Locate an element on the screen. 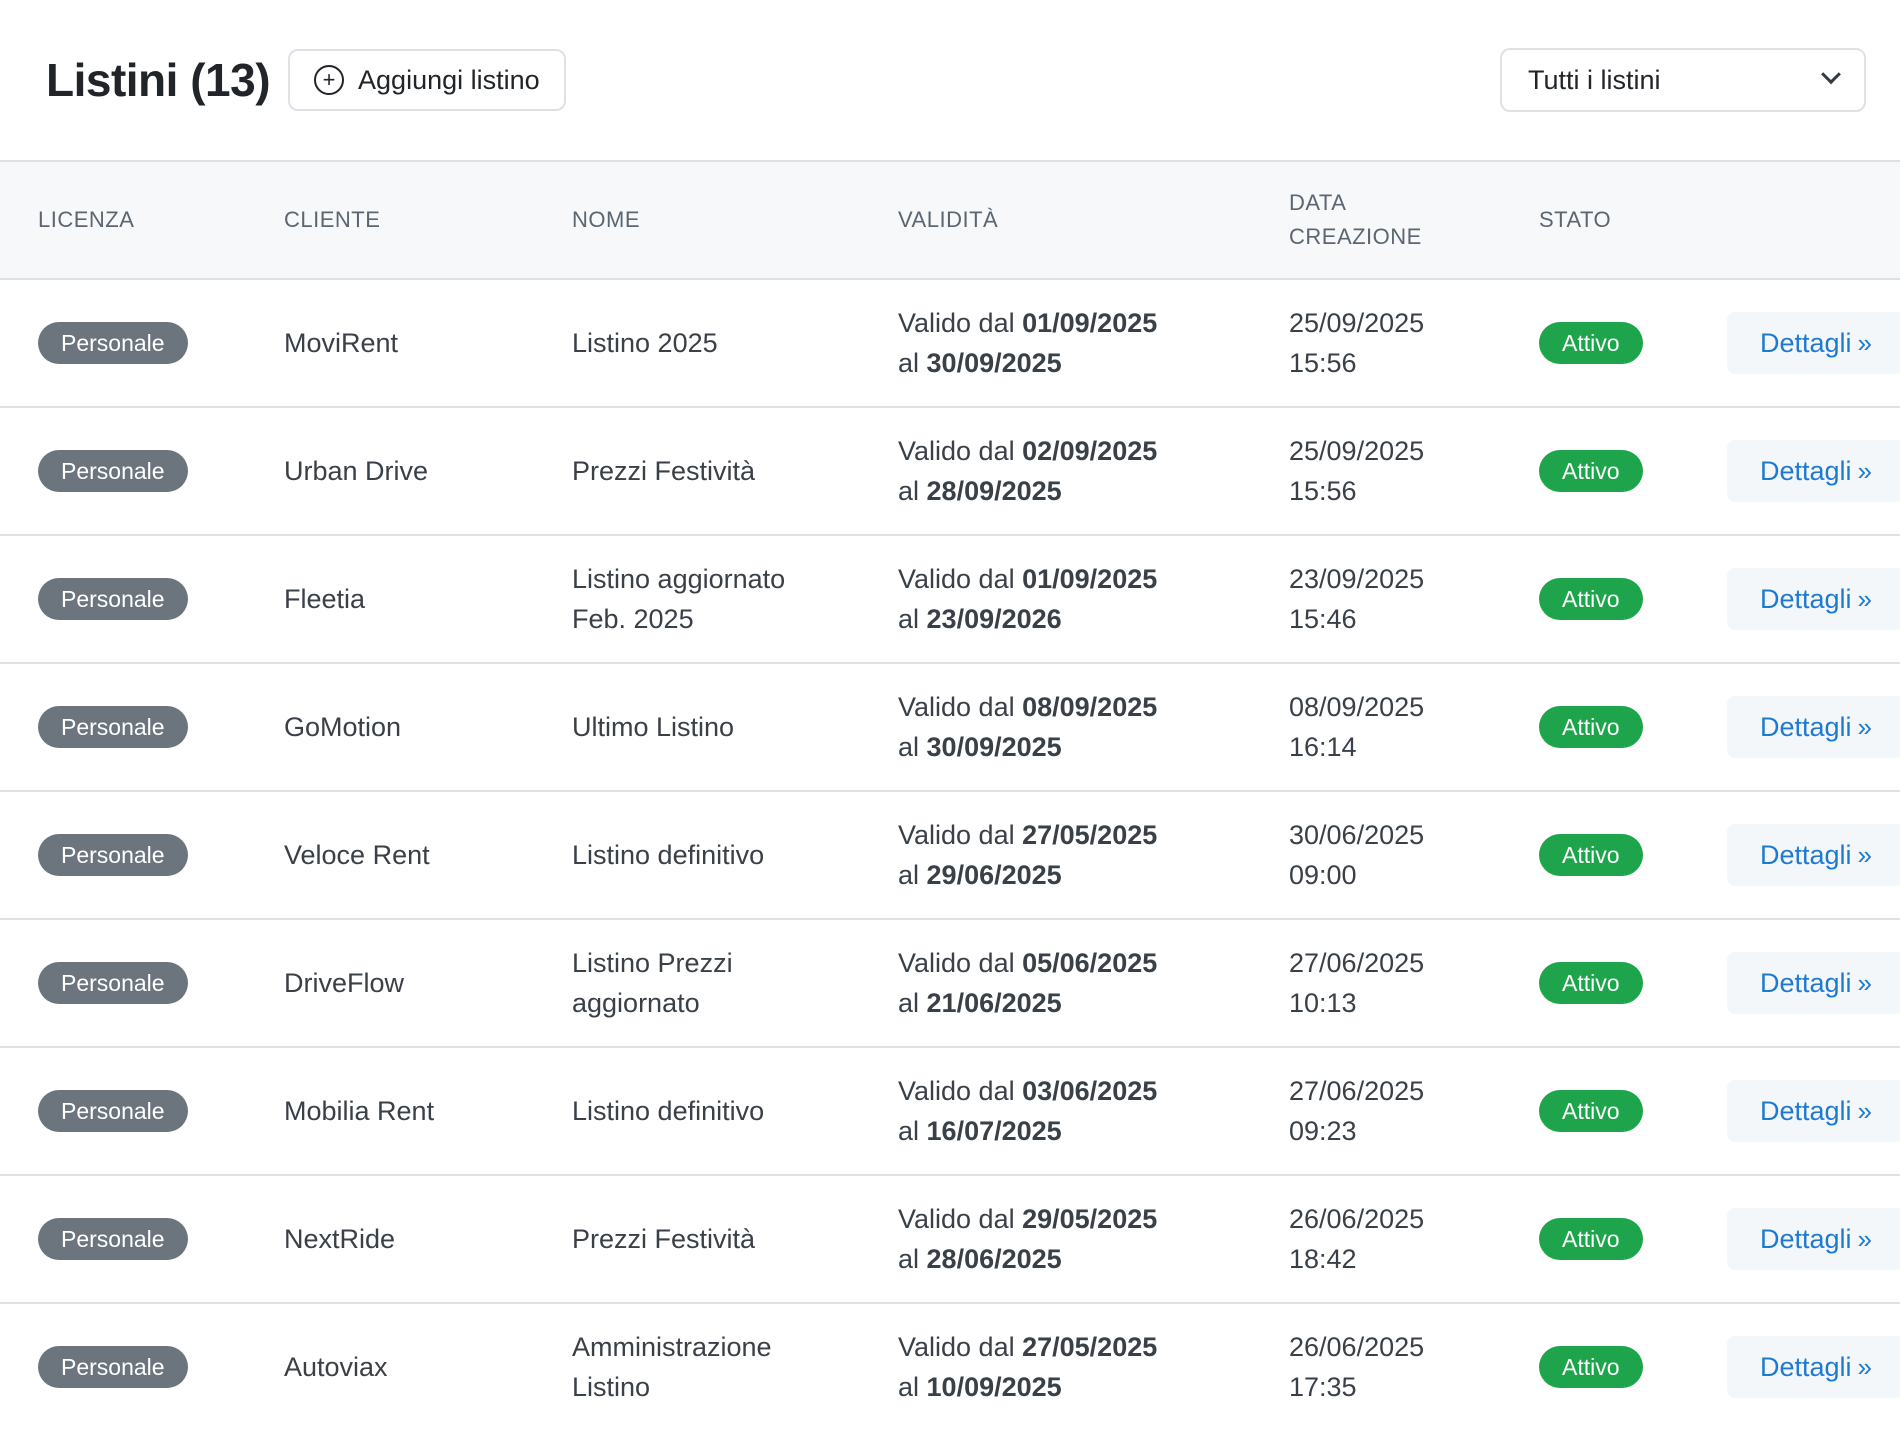 Image resolution: width=1900 pixels, height=1430 pixels. validita-line1: Valido dal 02/09/2025 is located at coordinates (1093, 451).